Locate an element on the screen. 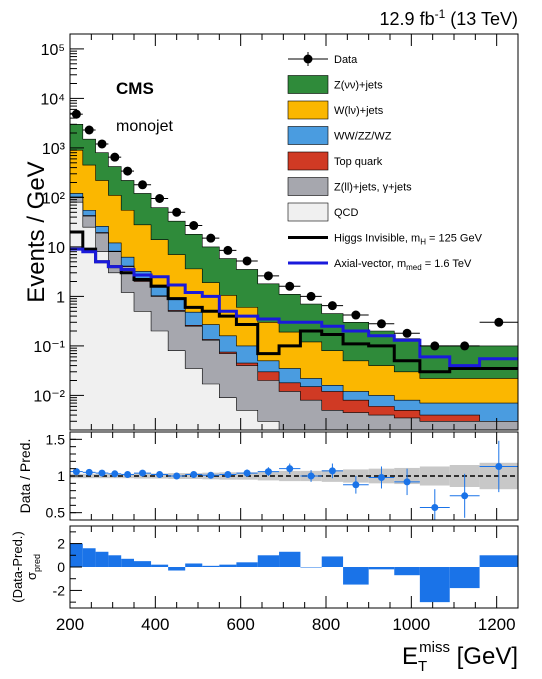 The image size is (542, 679). pull-x-axis: 200 400 600 800 1000 1200 is located at coordinates (287, 580).